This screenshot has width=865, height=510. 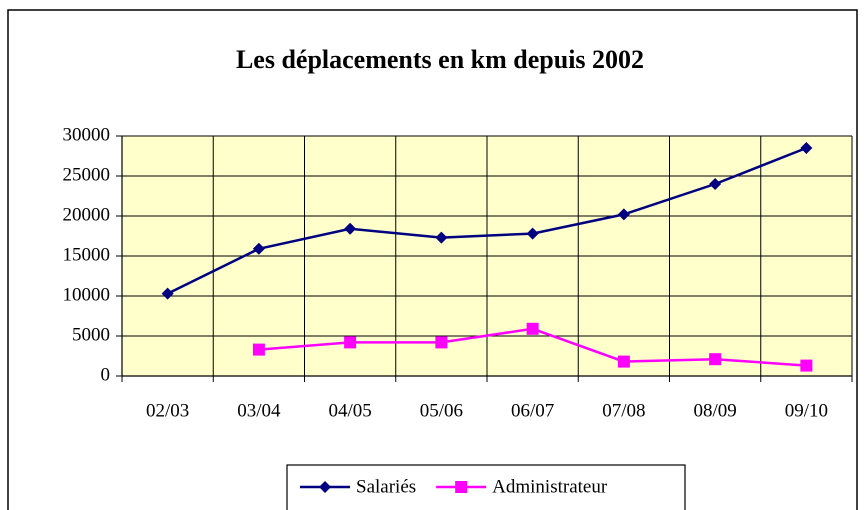 I want to click on chart-title: Les déplacements en km depuis 2002, so click(x=440, y=59).